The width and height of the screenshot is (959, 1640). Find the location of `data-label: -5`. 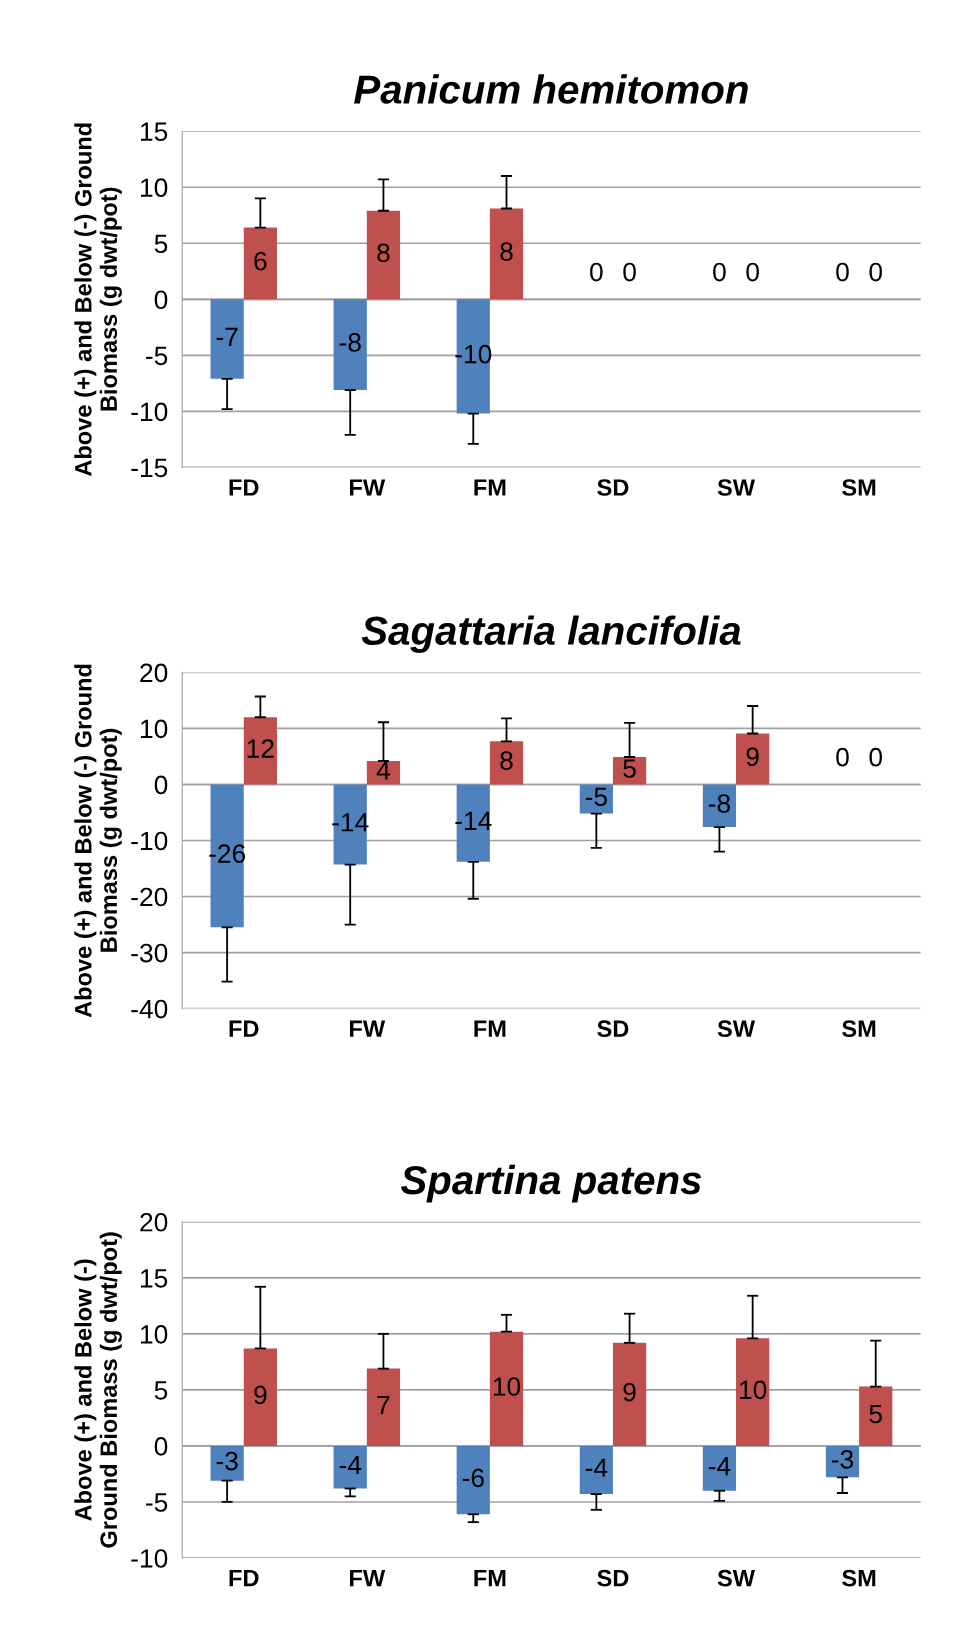

data-label: -5 is located at coordinates (596, 797).